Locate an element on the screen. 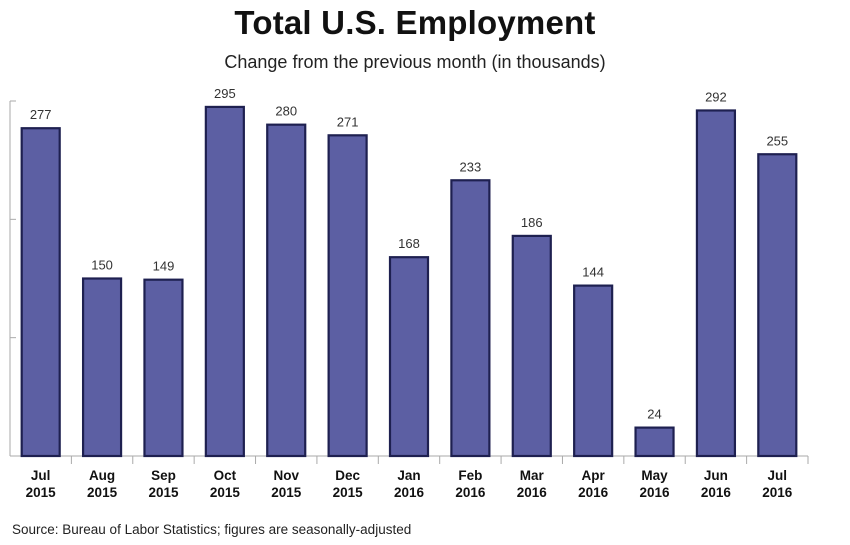 Image resolution: width=850 pixels, height=545 pixels. x-tick-label: Dec is located at coordinates (347, 475).